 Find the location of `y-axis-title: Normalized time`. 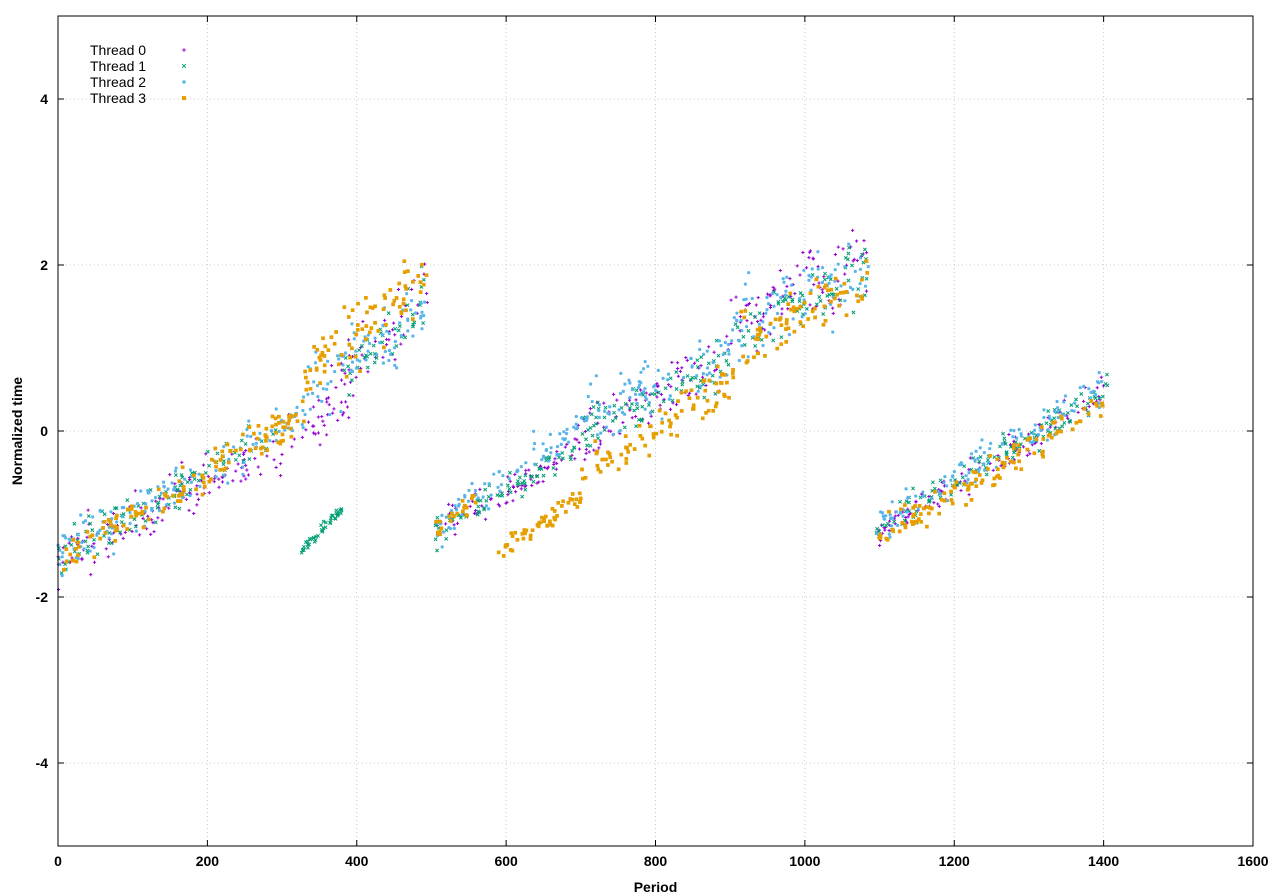

y-axis-title: Normalized time is located at coordinates (17, 431).